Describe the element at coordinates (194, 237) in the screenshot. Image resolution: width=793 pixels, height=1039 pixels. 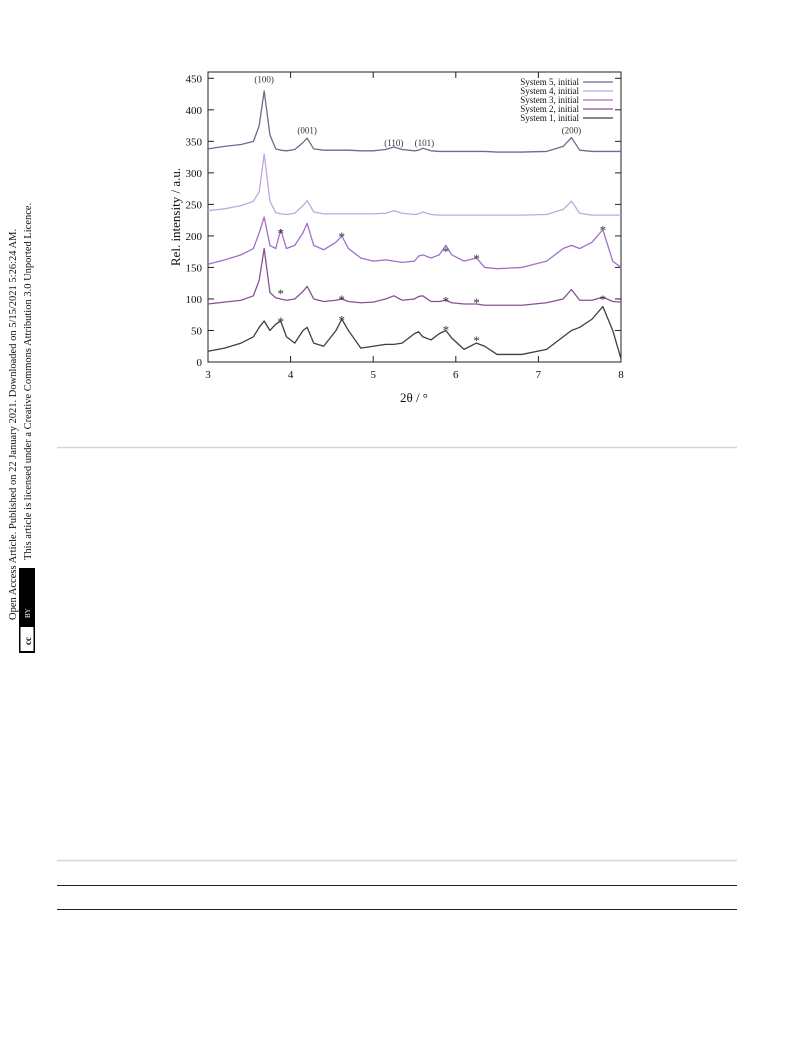
I see `y-tick-label: 200` at that location.